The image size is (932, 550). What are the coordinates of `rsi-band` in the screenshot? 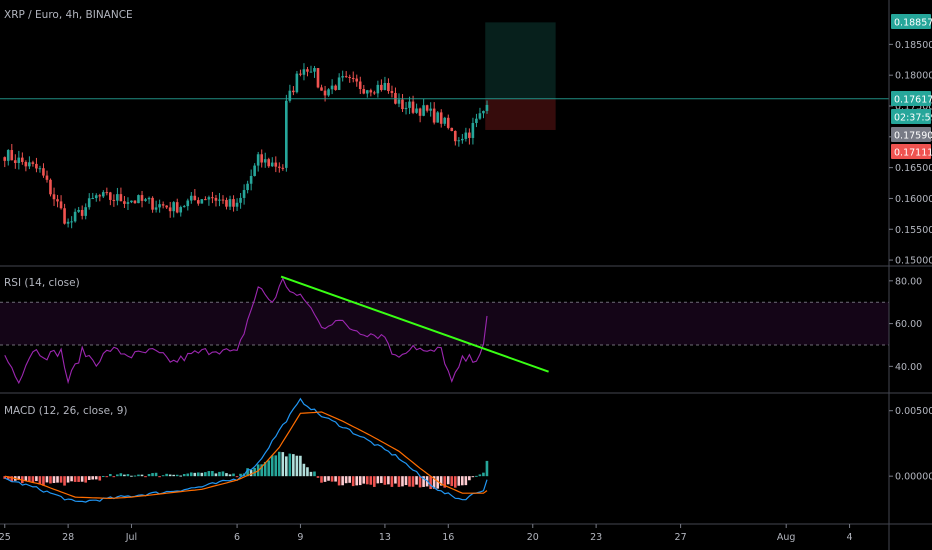 It's located at (444, 323).